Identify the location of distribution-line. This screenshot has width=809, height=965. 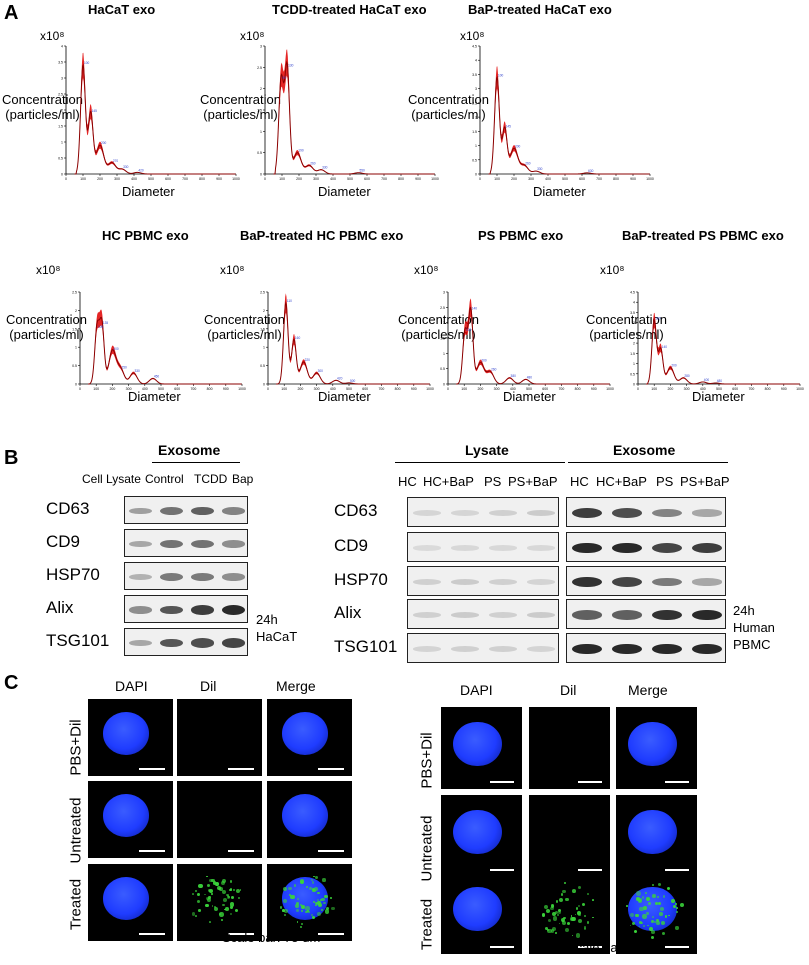
(533, 345).